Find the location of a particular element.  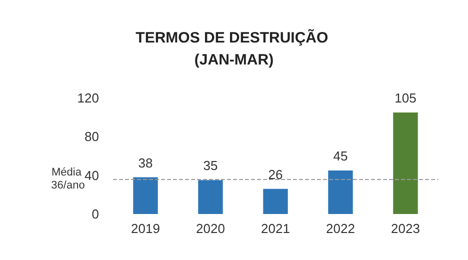

data-label: 26 is located at coordinates (275, 174).